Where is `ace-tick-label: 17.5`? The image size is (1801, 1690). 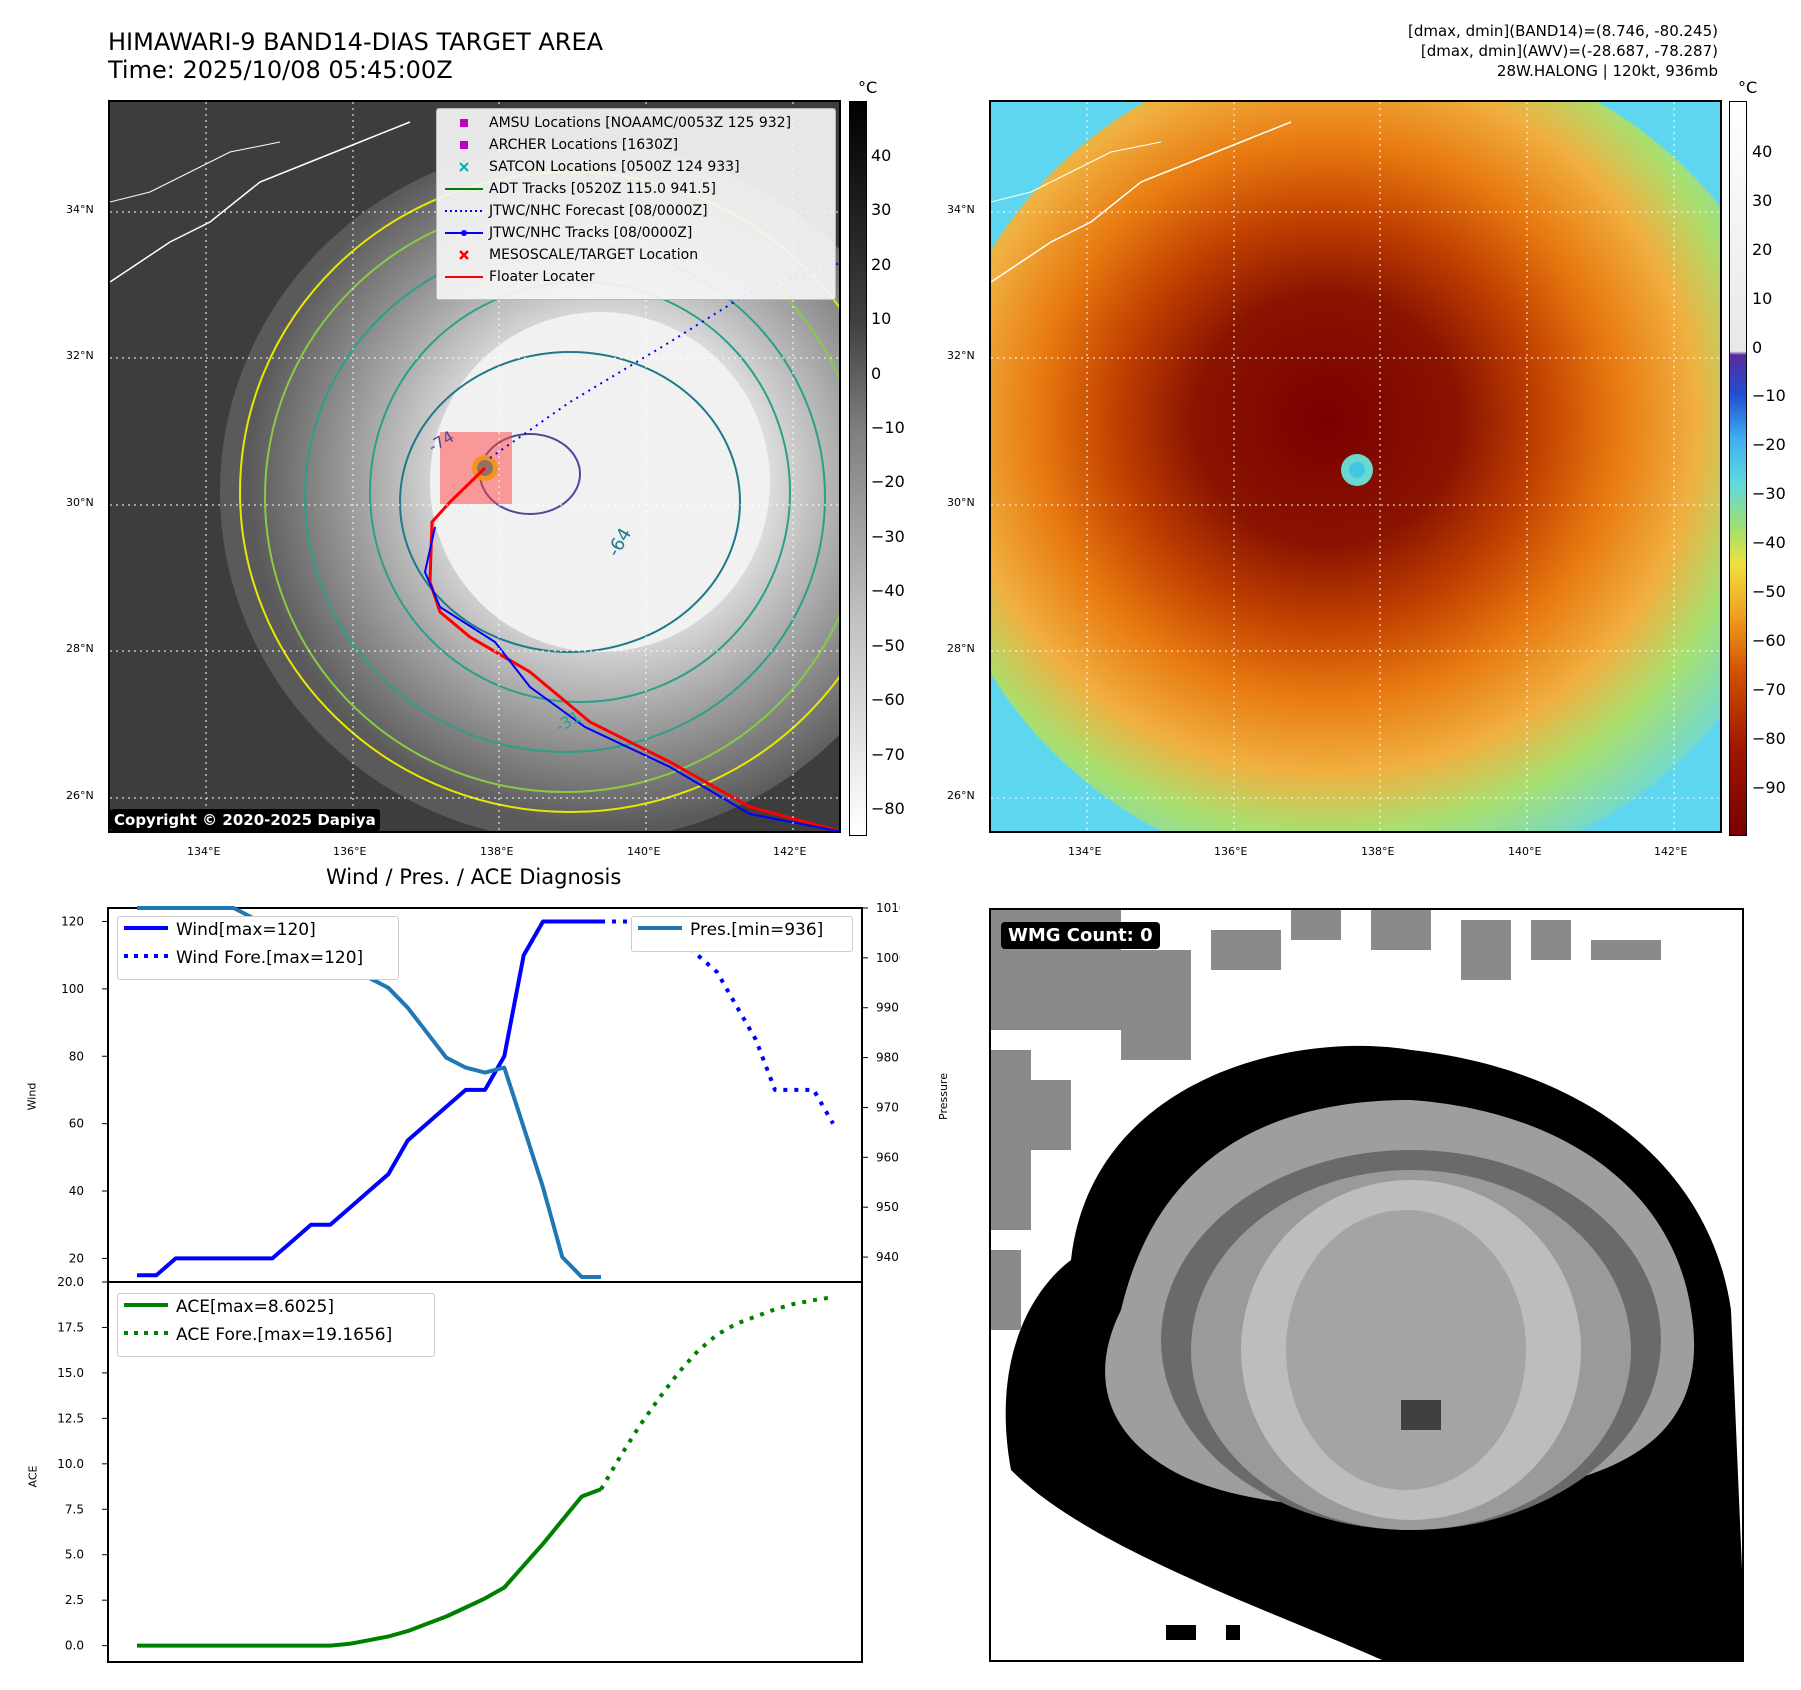 ace-tick-label: 17.5 is located at coordinates (70, 1327).